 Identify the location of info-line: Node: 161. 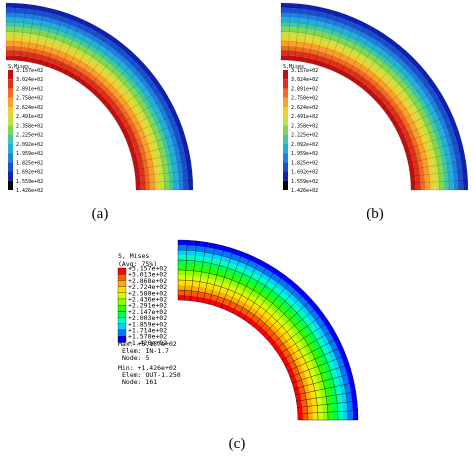
(139, 382).